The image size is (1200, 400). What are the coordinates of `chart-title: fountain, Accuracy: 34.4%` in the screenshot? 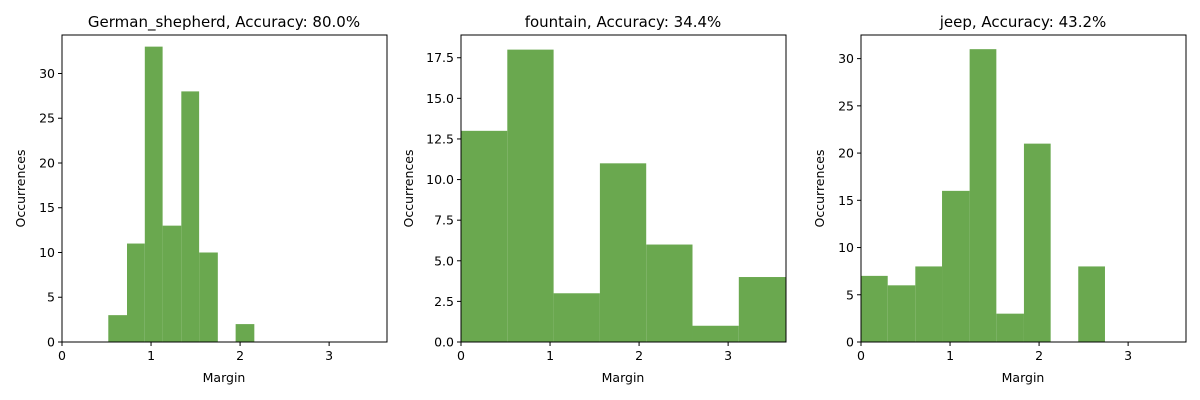 It's located at (623, 22).